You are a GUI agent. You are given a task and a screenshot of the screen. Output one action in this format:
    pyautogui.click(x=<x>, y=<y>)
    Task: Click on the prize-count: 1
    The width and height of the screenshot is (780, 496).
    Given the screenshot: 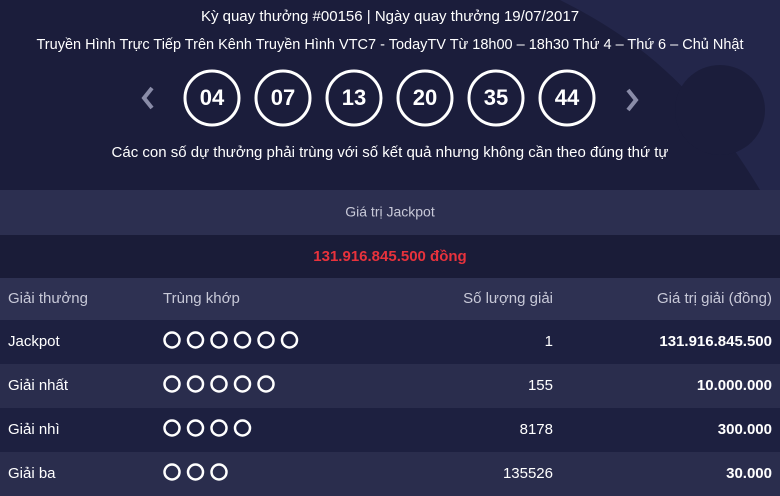 What is the action you would take?
    pyautogui.click(x=549, y=341)
    